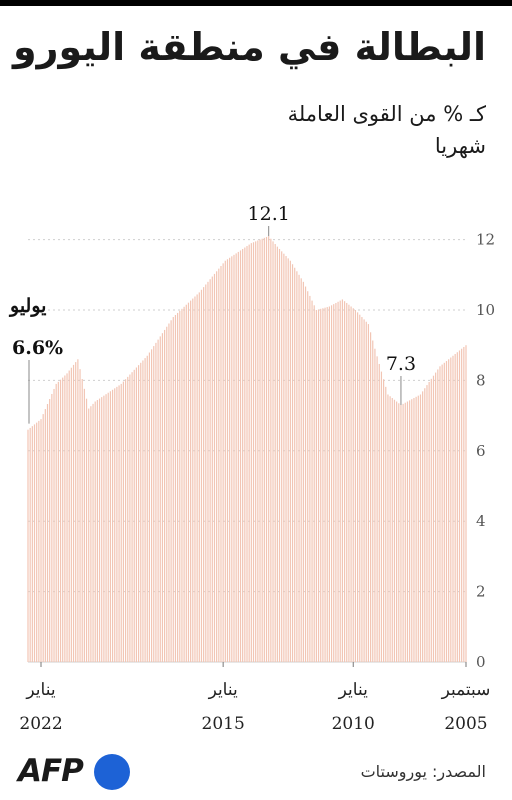 Image resolution: width=512 pixels, height=800 pixels. Describe the element at coordinates (353, 724) in the screenshot. I see `x-tick-label-year-1: 2010` at that location.